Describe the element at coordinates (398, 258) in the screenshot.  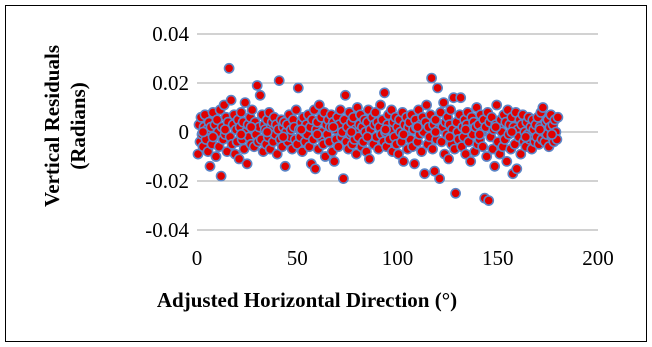
I see `x-tick-label: 100` at that location.